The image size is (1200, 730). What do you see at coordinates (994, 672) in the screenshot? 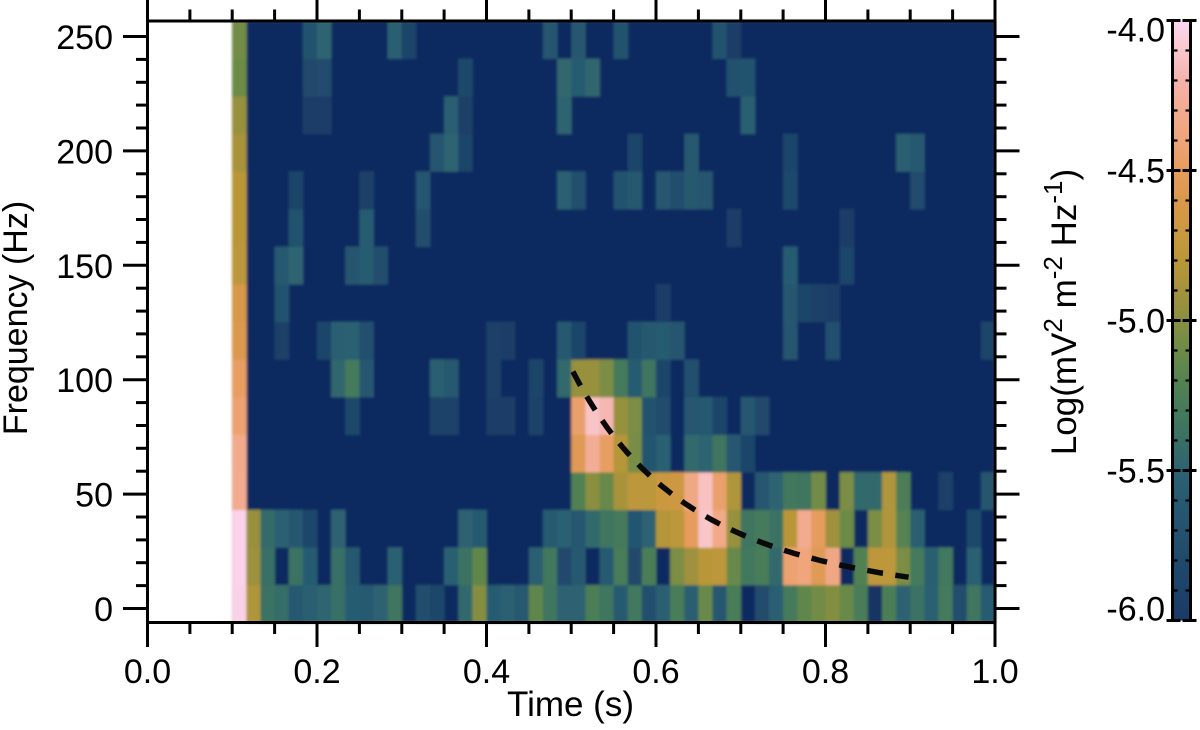
I see `svg-text: 1.0` at bounding box center [994, 672].